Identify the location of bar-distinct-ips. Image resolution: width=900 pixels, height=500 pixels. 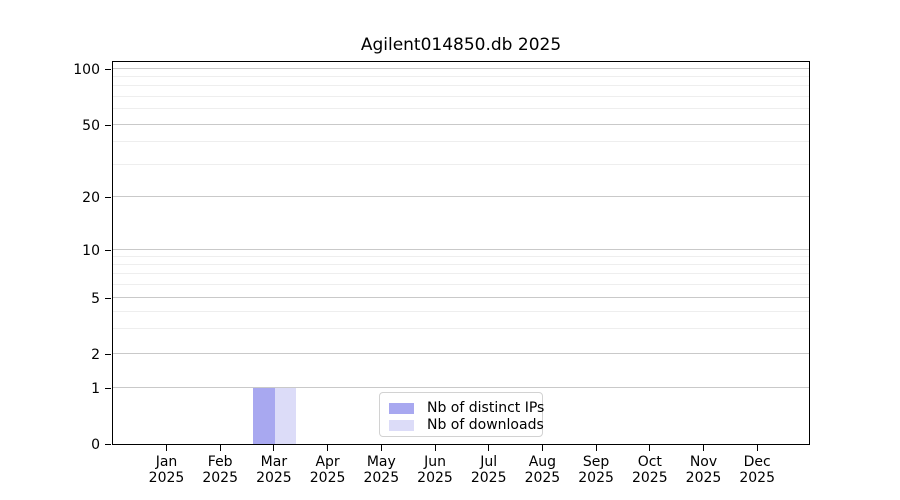
(264, 416).